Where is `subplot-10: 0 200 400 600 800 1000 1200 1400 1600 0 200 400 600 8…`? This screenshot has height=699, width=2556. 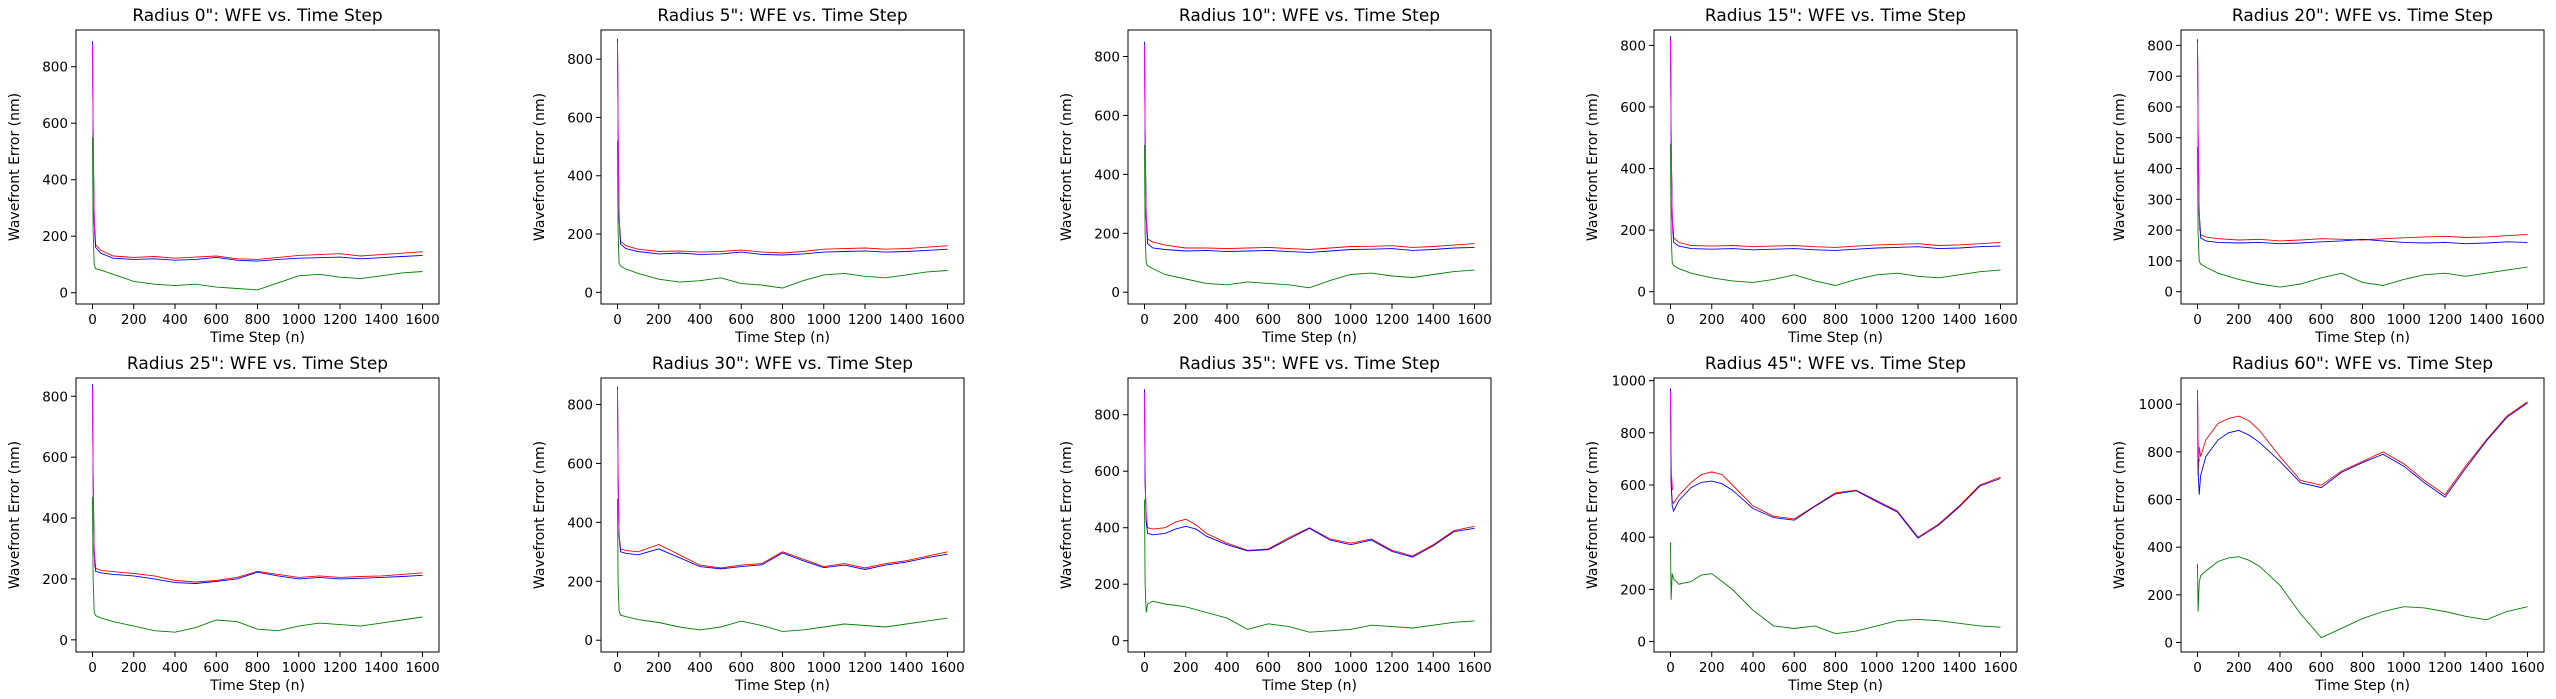 subplot-10: 0 200 400 600 800 1000 1200 1400 1600 0 200 400 600 8… is located at coordinates (2328, 524).